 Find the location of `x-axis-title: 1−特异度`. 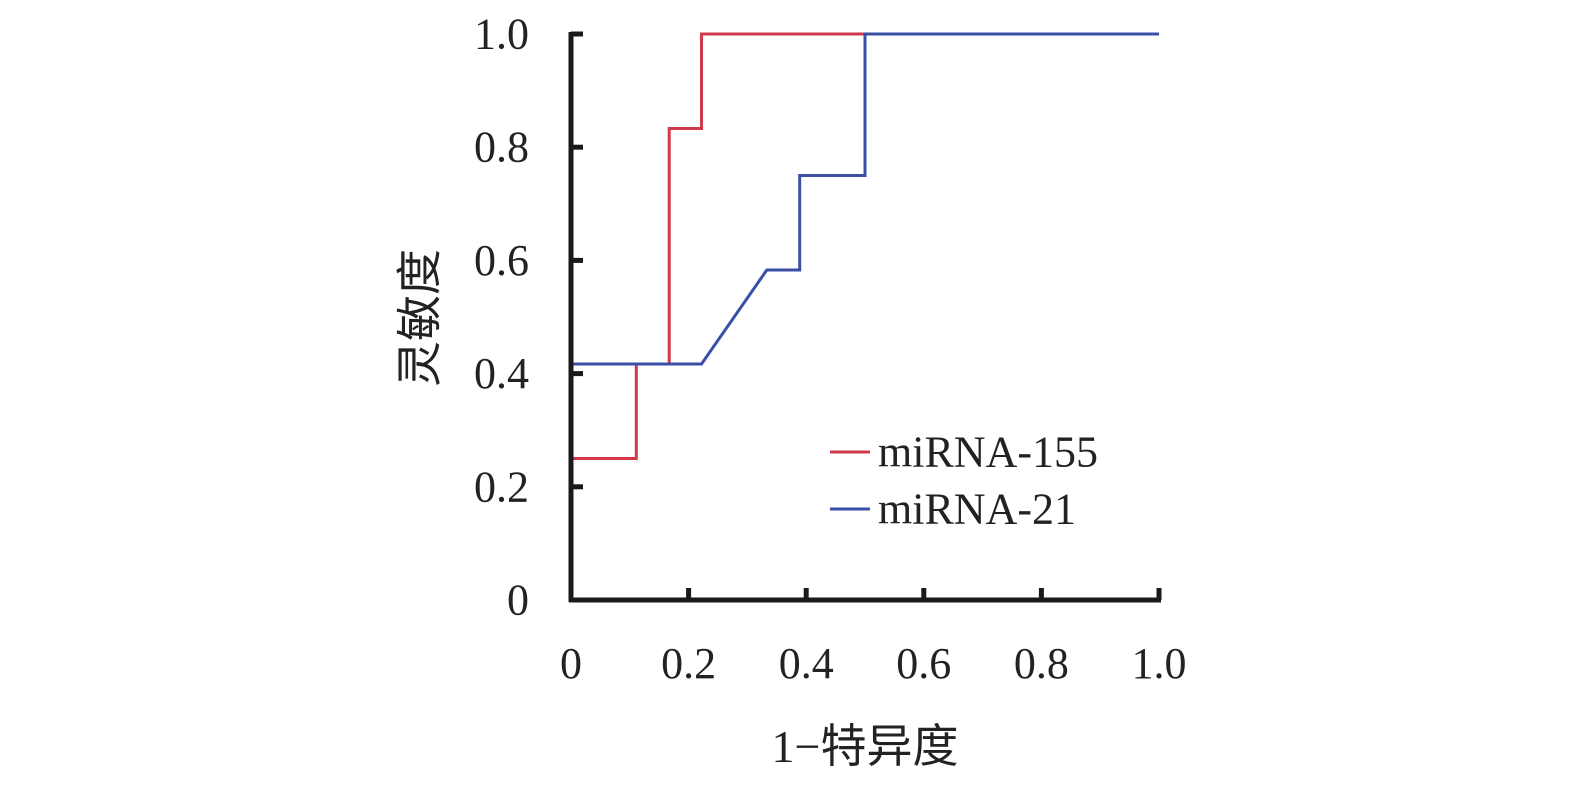

x-axis-title: 1−特异度 is located at coordinates (865, 746).